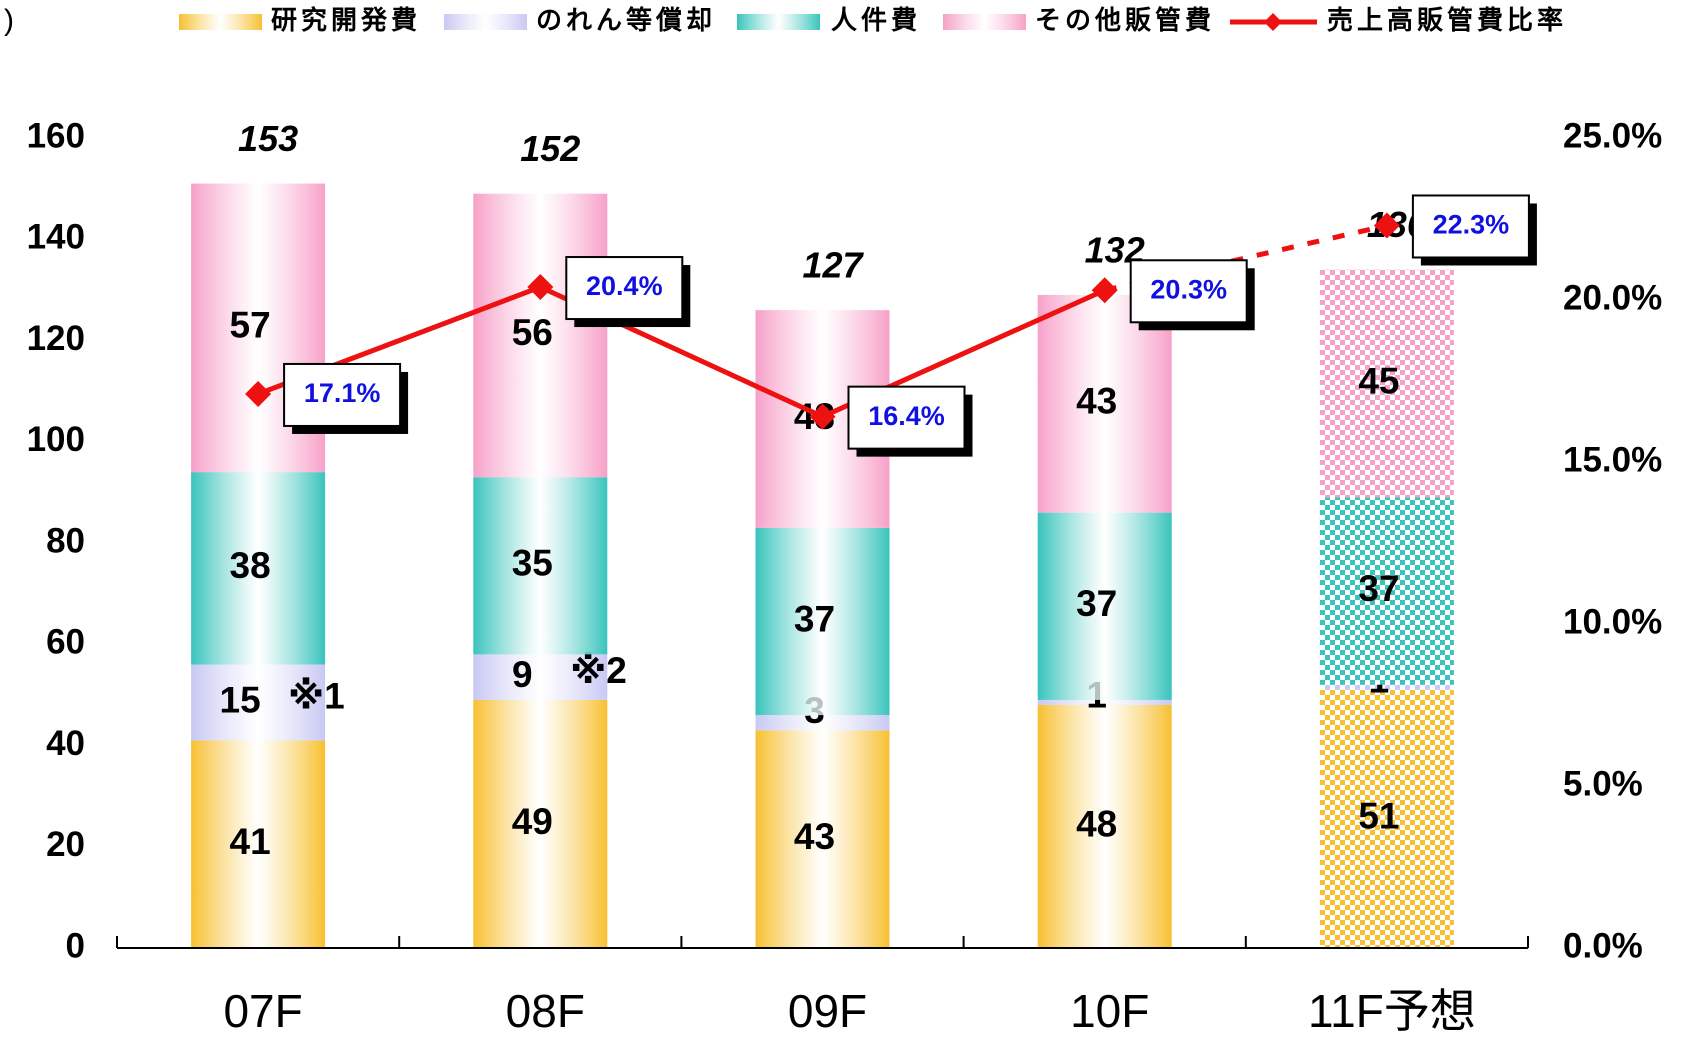 Image resolution: width=1691 pixels, height=1038 pixels. What do you see at coordinates (1096, 823) in the screenshot?
I see `segment-label: 48` at bounding box center [1096, 823].